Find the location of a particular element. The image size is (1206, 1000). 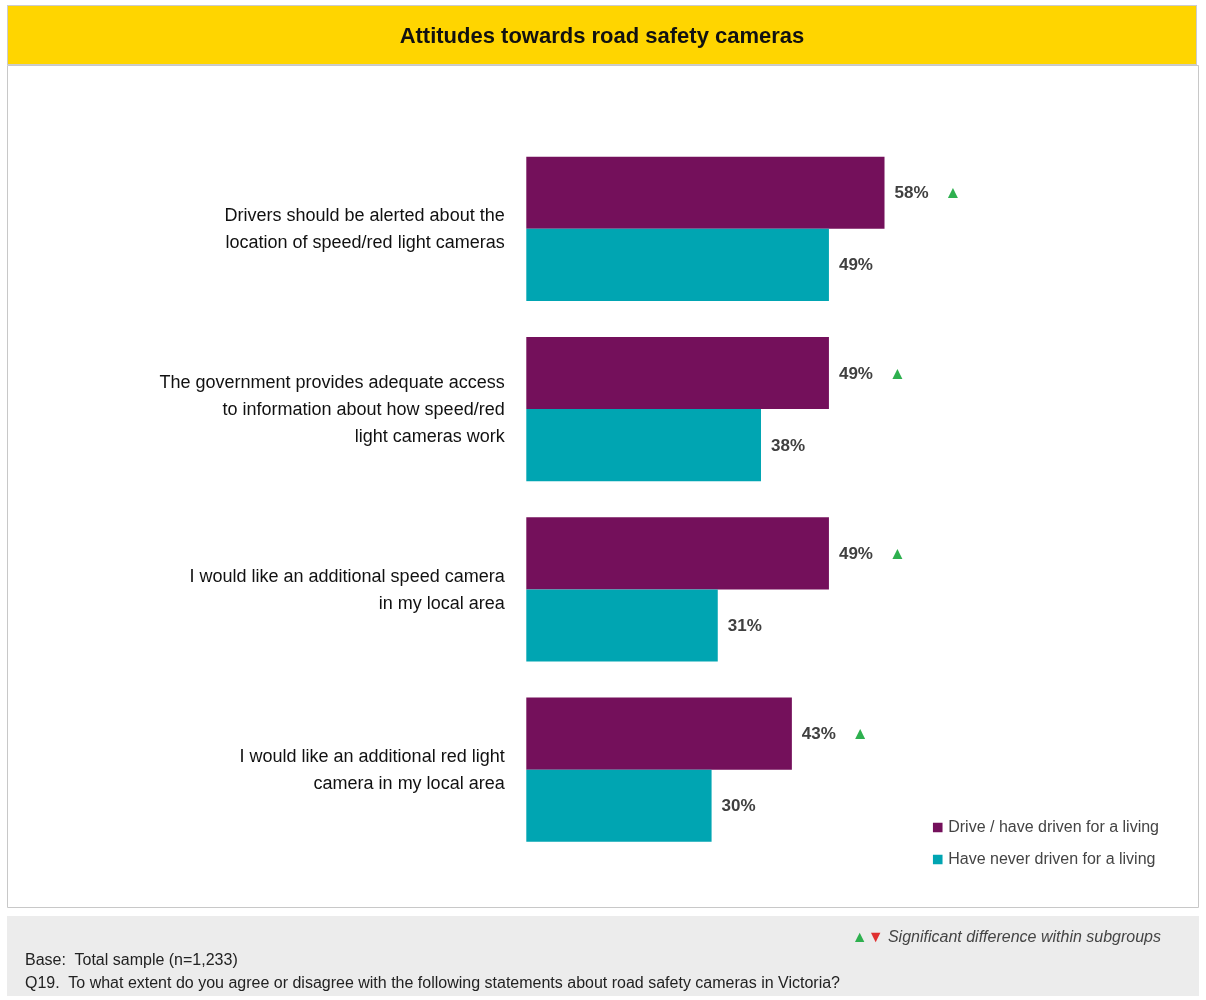

chart-title: Attitudes towards road safety cameras is located at coordinates (602, 35).